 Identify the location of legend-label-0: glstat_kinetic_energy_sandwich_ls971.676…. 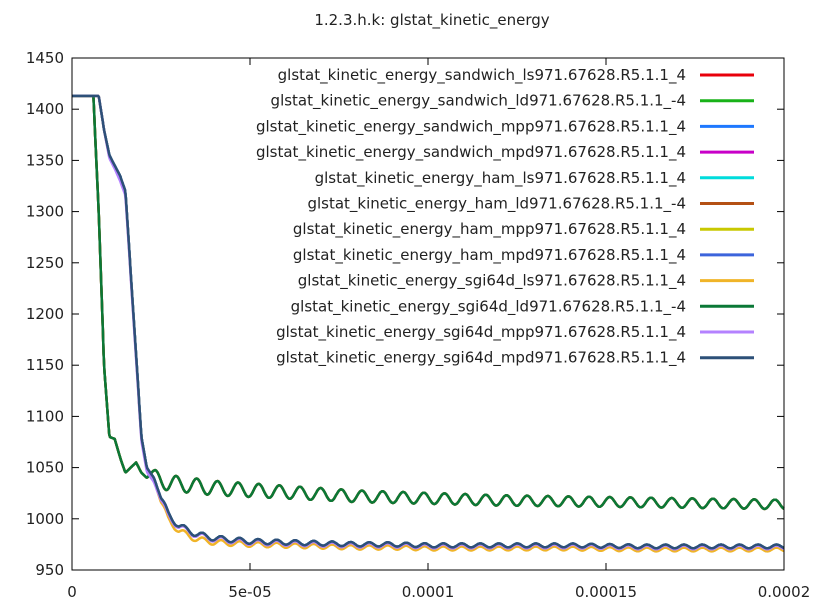
(482, 75).